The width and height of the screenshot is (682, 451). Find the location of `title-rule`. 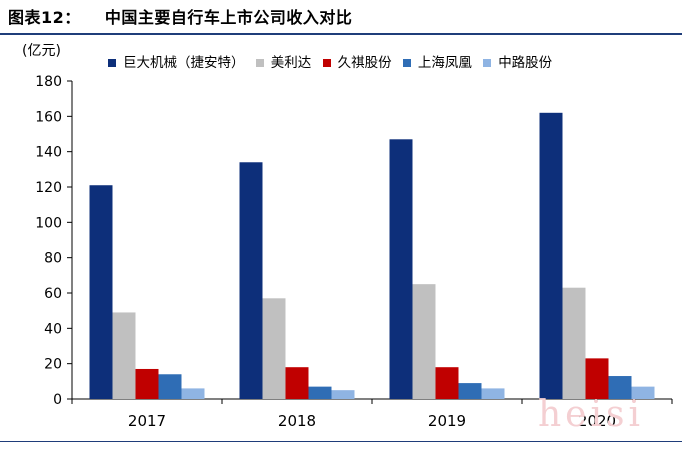

title-rule is located at coordinates (341, 34).